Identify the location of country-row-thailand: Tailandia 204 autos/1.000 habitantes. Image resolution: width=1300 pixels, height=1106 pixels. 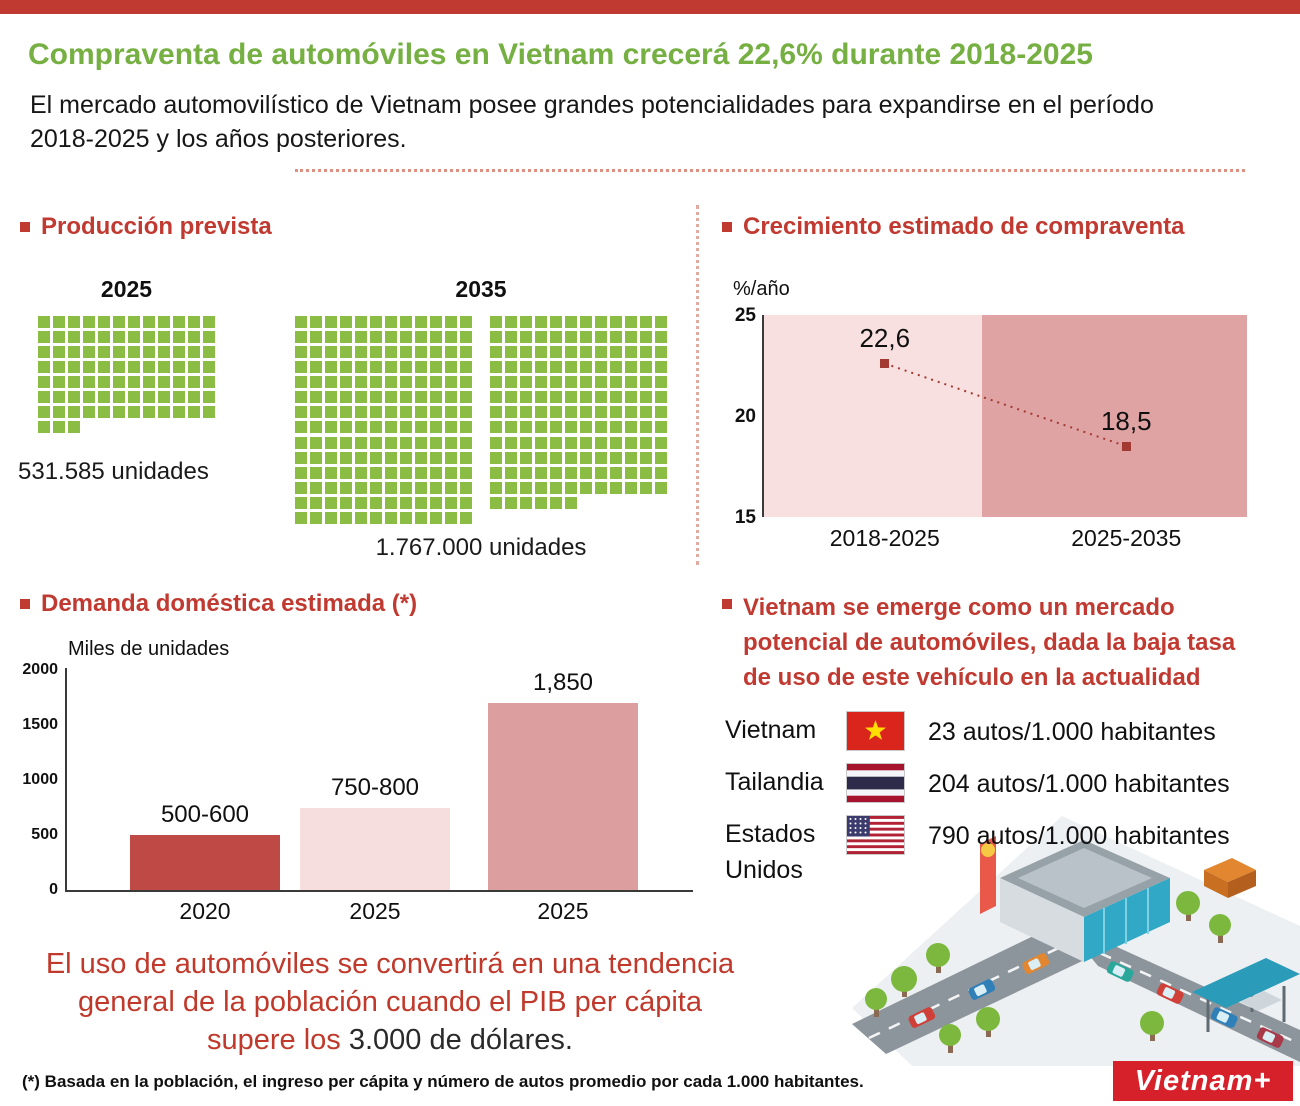
(977, 784).